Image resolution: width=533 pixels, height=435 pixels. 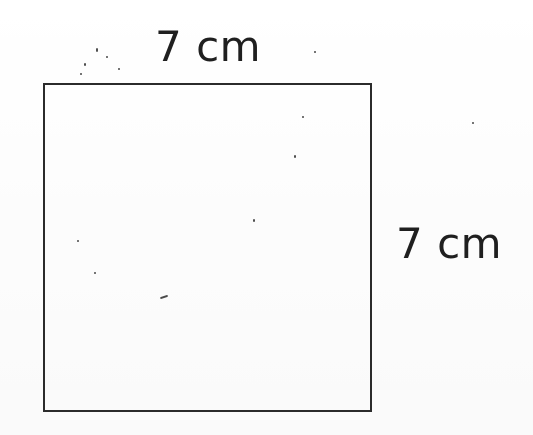 What do you see at coordinates (449, 243) in the screenshot?
I see `right-side-length-label: 7 cm` at bounding box center [449, 243].